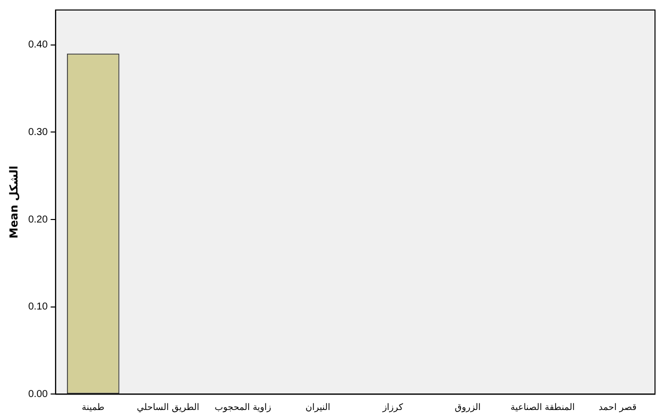  What do you see at coordinates (38, 45) in the screenshot?
I see `y-tick-label: 0.40` at bounding box center [38, 45].